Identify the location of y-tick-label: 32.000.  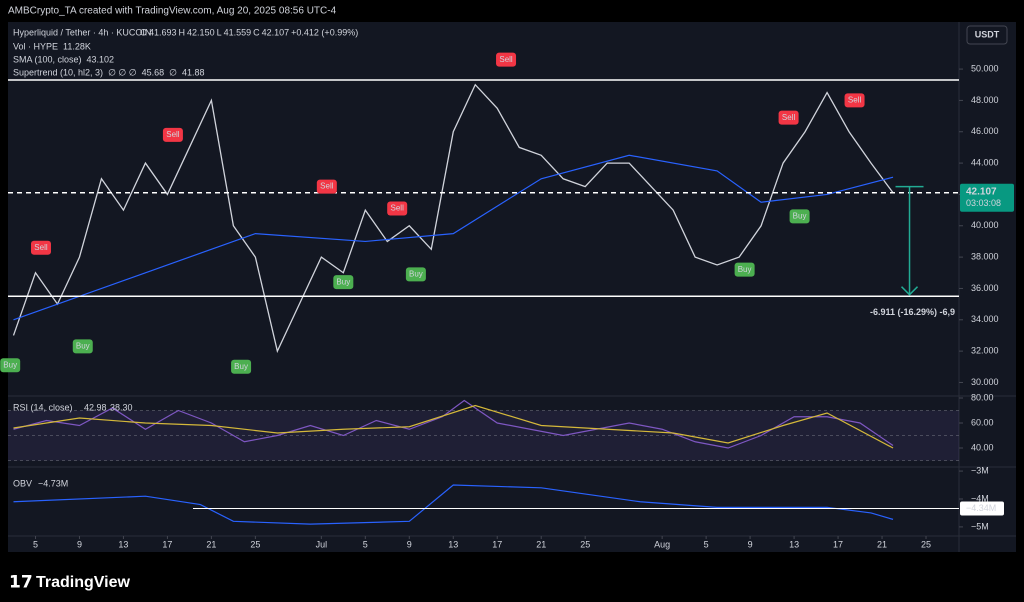
(985, 351).